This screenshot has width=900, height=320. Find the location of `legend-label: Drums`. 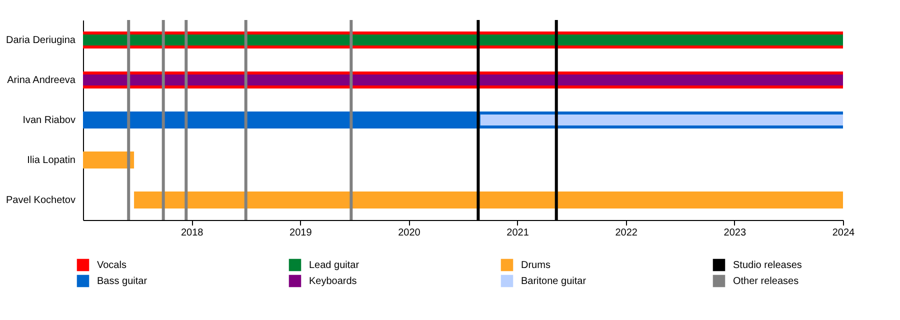

legend-label: Drums is located at coordinates (535, 265).